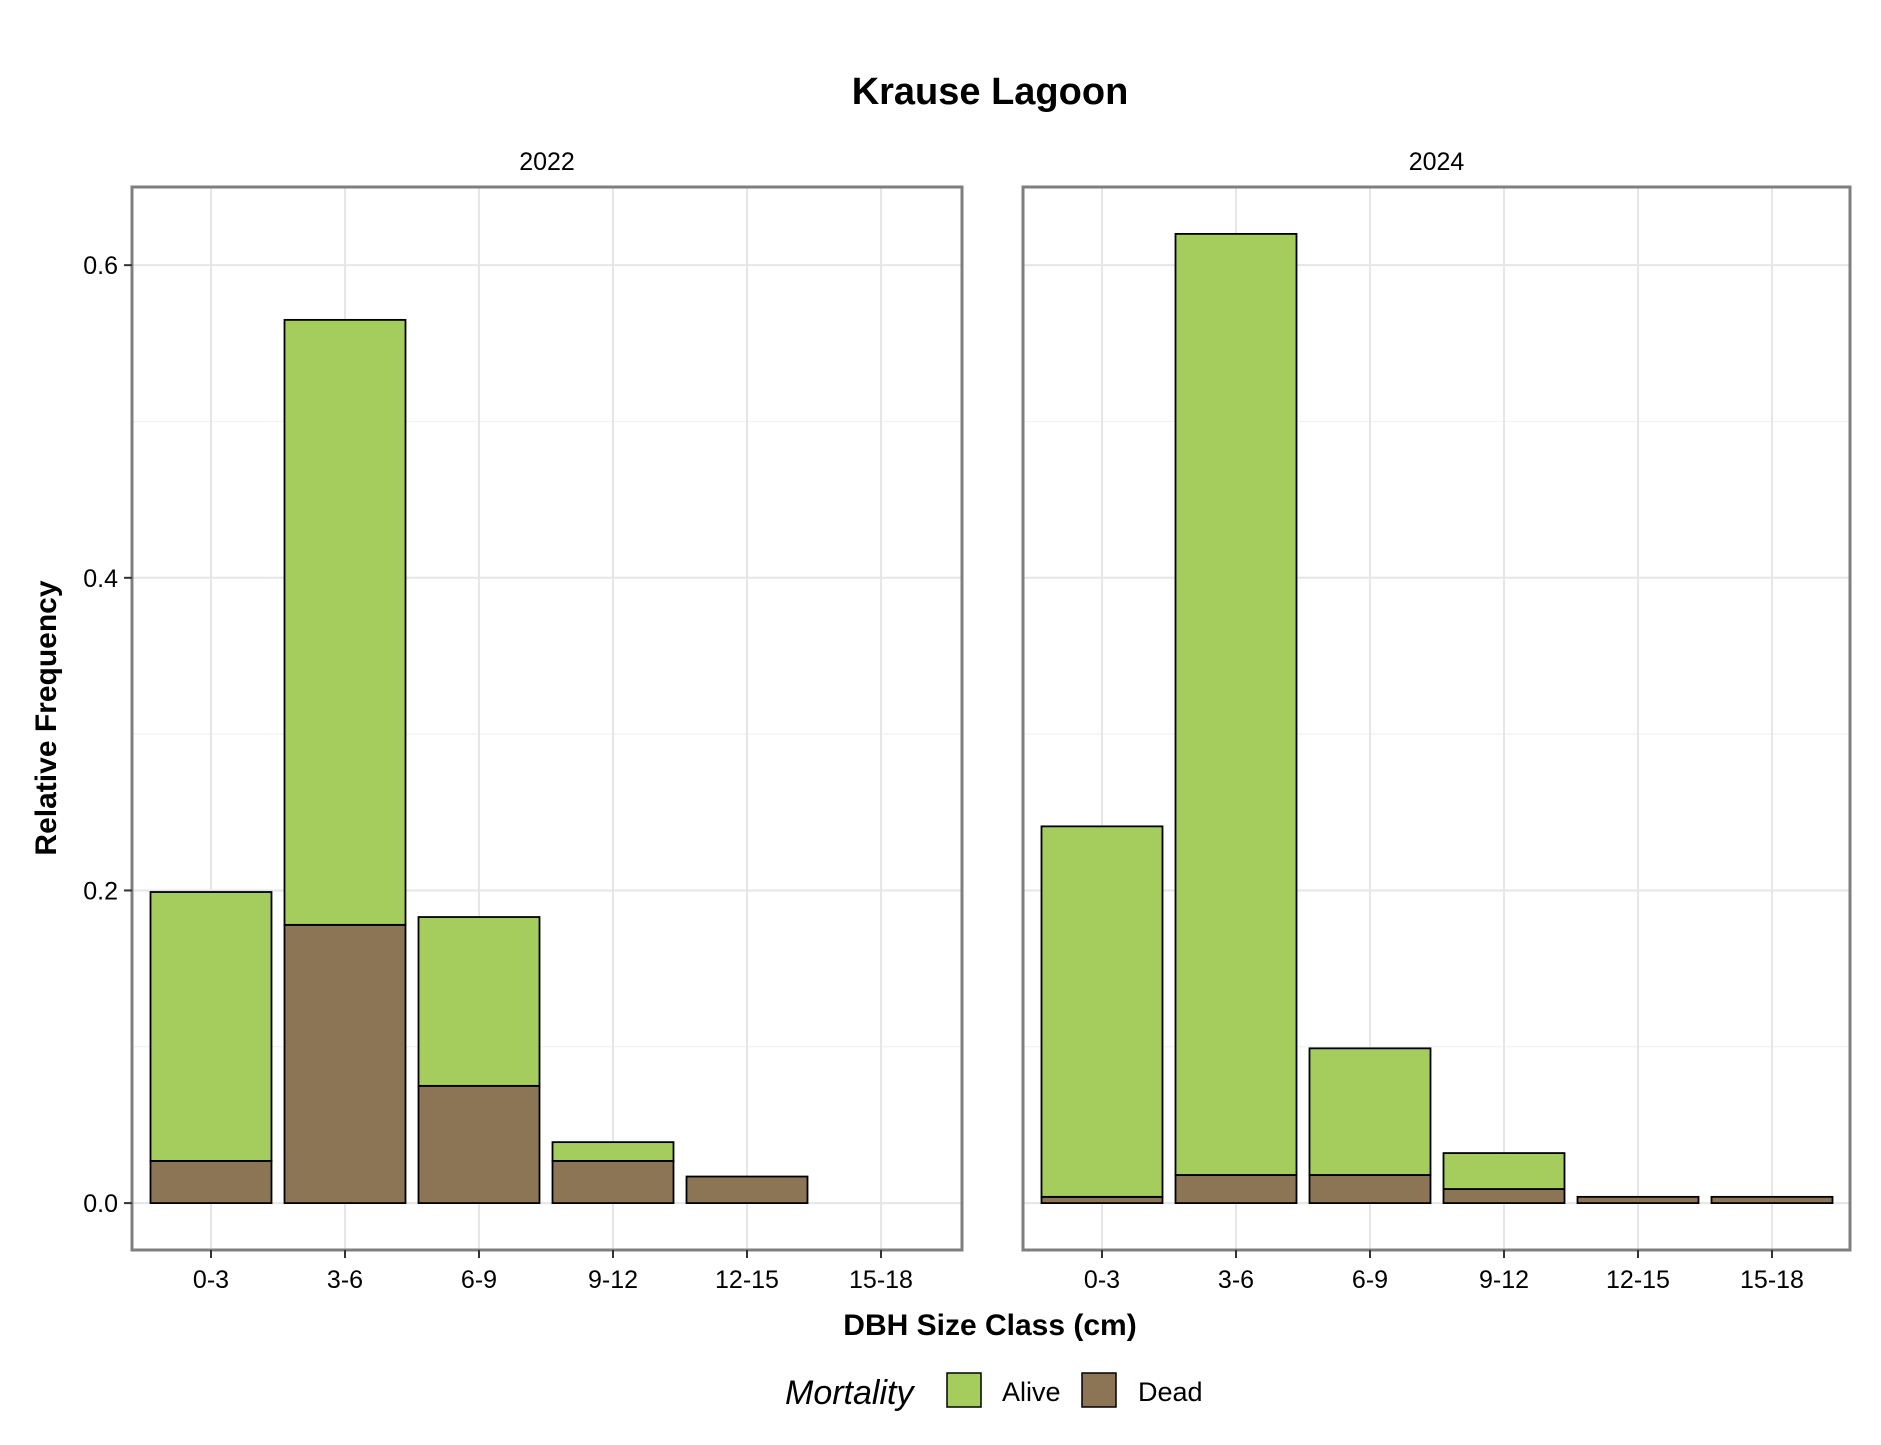  What do you see at coordinates (1437, 162) in the screenshot?
I see `panel-label-2024: 2024` at bounding box center [1437, 162].